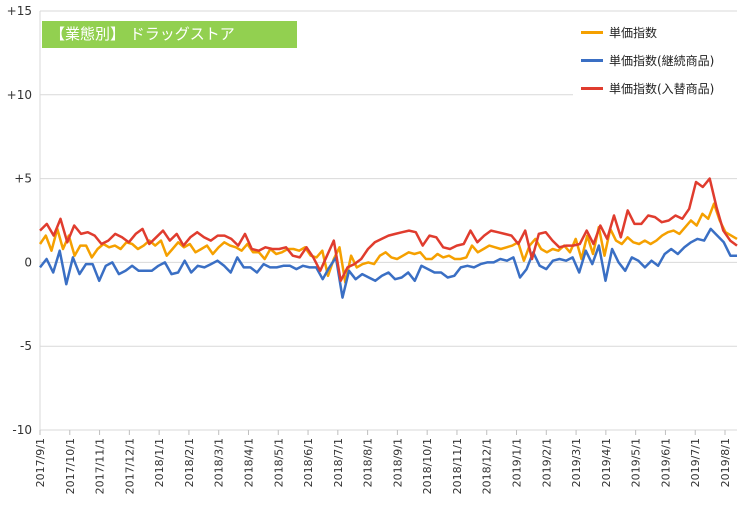 The image size is (742, 510). I want to click on x-tick-label: 2019/1/1, so click(517, 462).